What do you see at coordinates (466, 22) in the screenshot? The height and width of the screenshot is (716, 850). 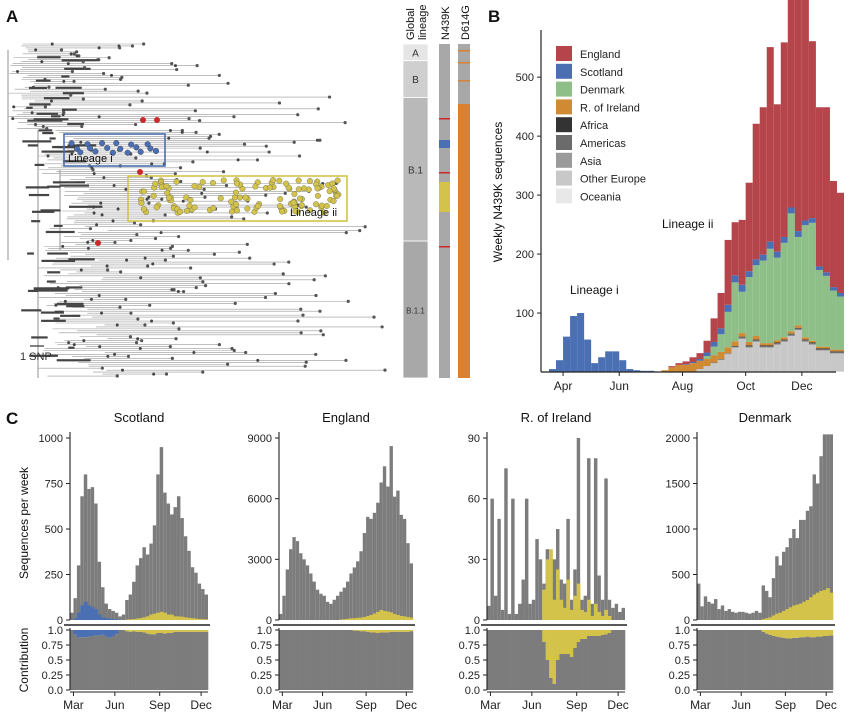 I see `d614g-header: D614G` at bounding box center [466, 22].